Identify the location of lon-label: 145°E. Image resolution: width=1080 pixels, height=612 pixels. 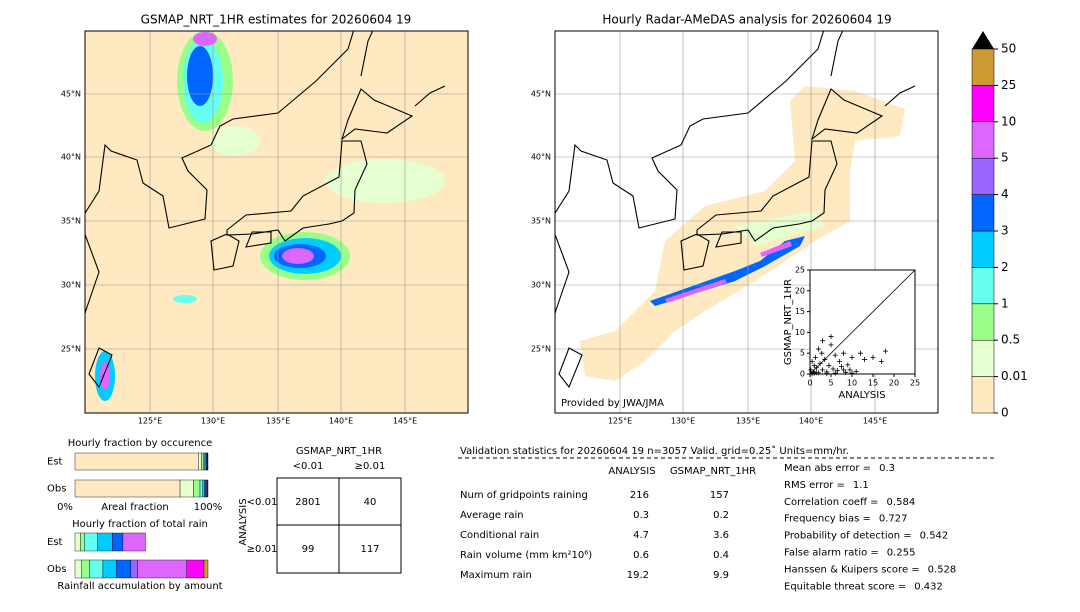
(875, 421).